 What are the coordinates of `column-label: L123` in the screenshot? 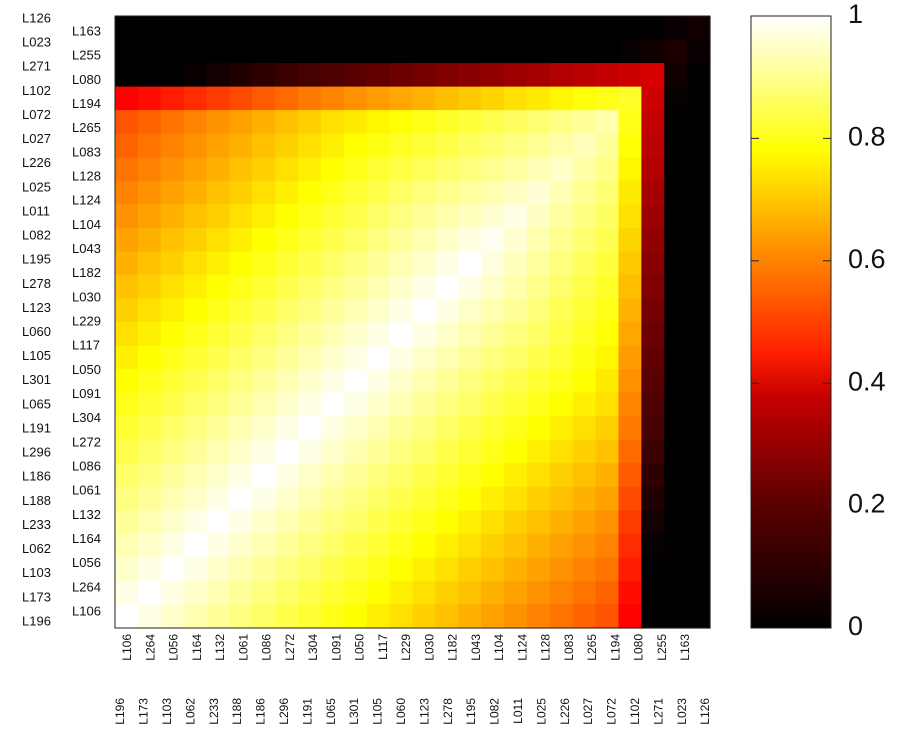 It's located at (424, 711).